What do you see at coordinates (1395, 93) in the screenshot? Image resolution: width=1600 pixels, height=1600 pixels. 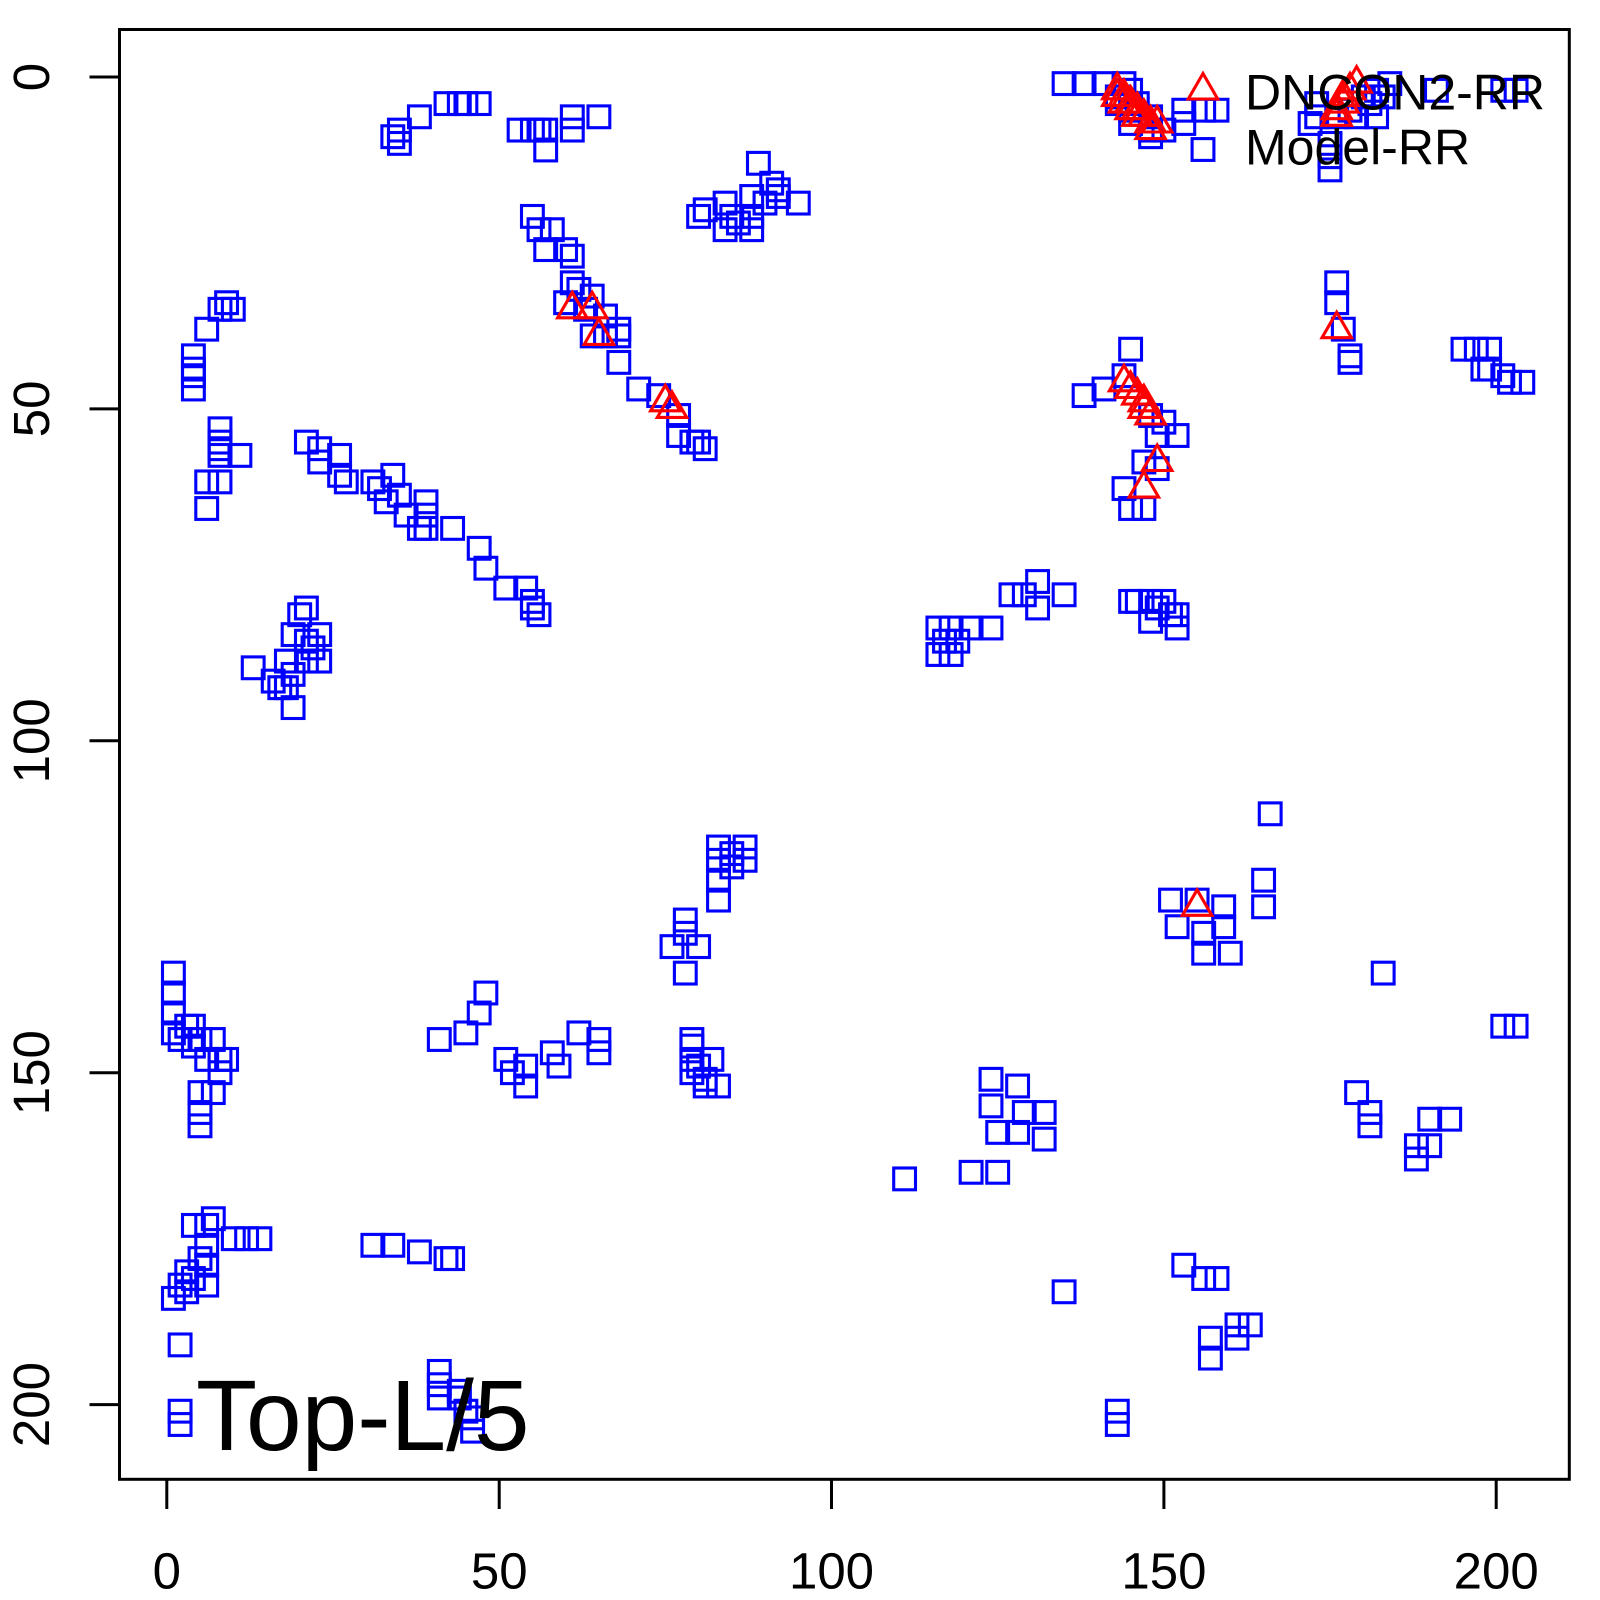 I see `svg-text: DNCON2-RR` at bounding box center [1395, 93].